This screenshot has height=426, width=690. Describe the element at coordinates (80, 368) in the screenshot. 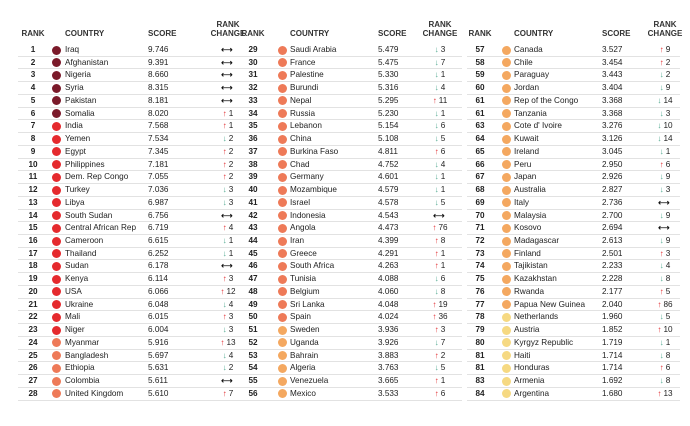

I see `country-cell: Ethiopia` at that location.